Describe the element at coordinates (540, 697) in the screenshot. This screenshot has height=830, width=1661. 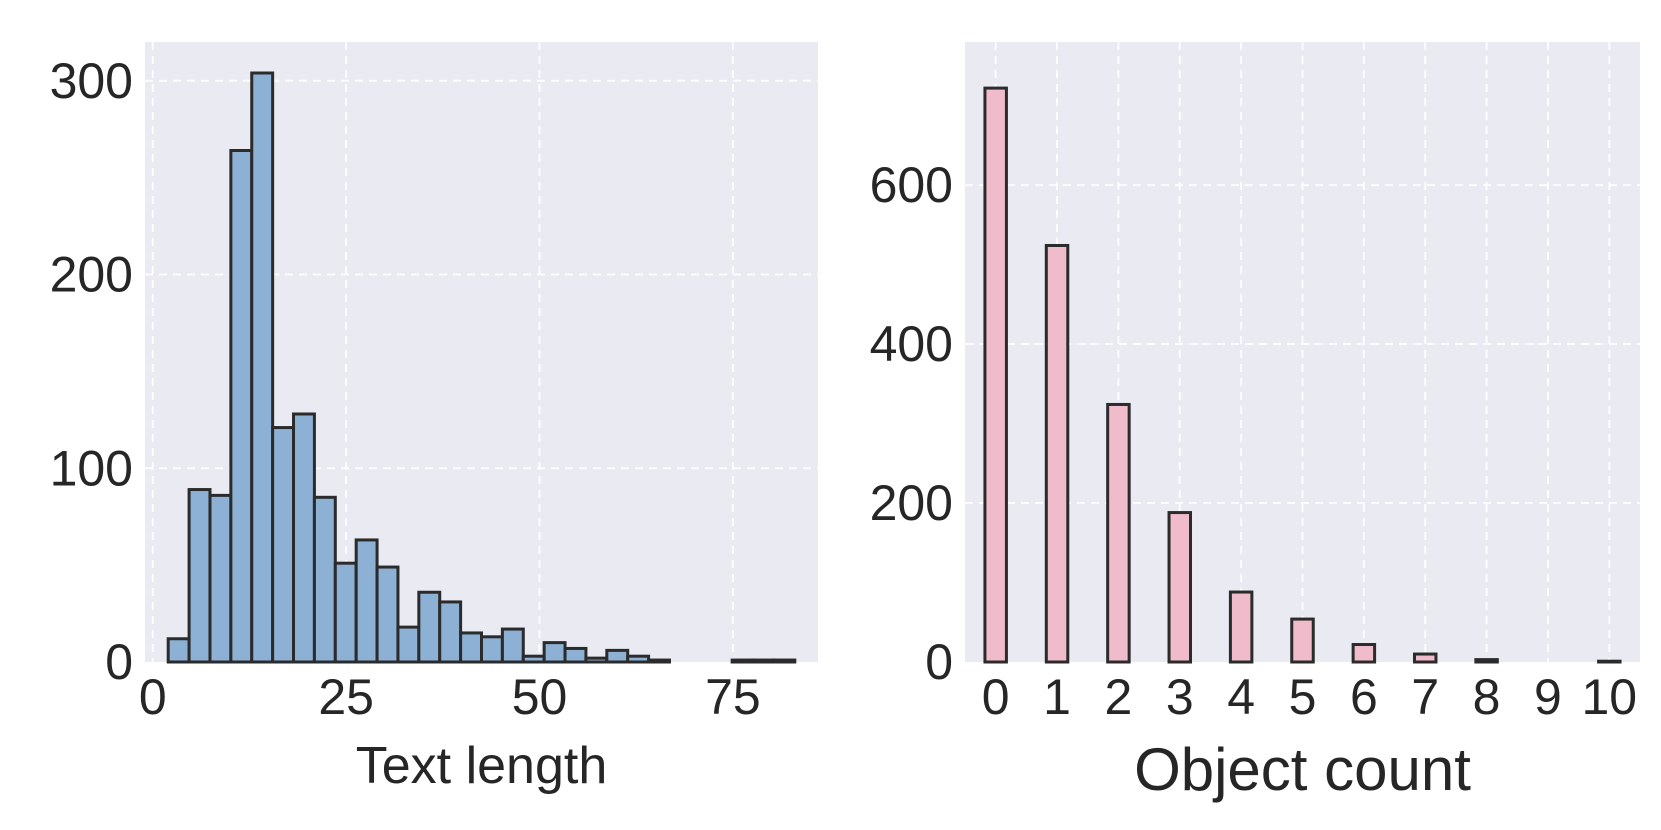
I see `x-tick-label: 50` at that location.